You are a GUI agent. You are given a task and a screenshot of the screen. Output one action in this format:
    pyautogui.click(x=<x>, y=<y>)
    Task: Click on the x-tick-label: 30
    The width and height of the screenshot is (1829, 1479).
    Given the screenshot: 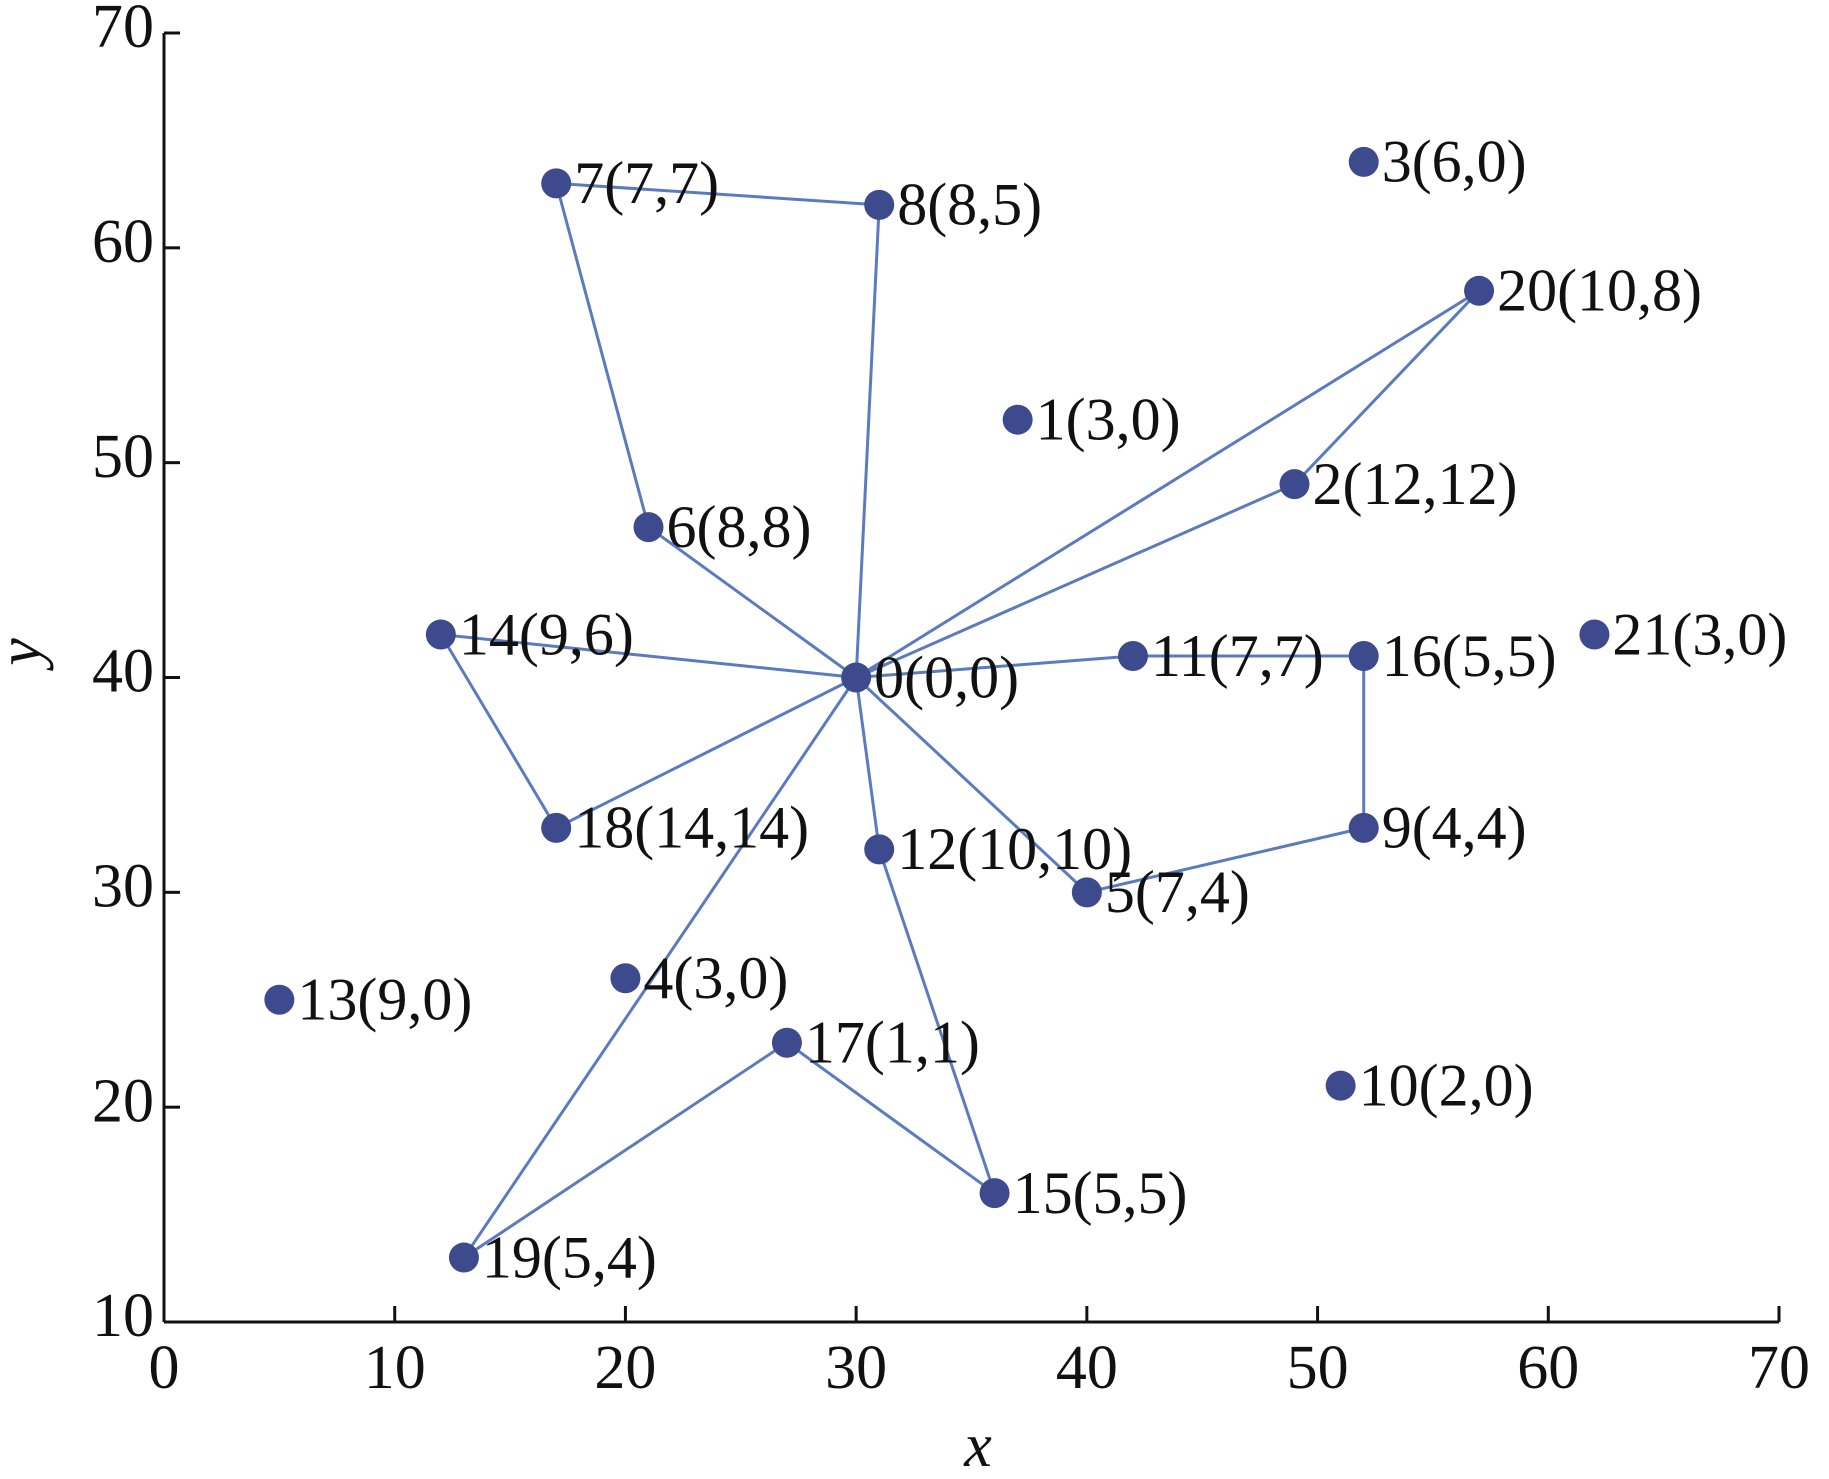 What is the action you would take?
    pyautogui.click(x=856, y=1368)
    